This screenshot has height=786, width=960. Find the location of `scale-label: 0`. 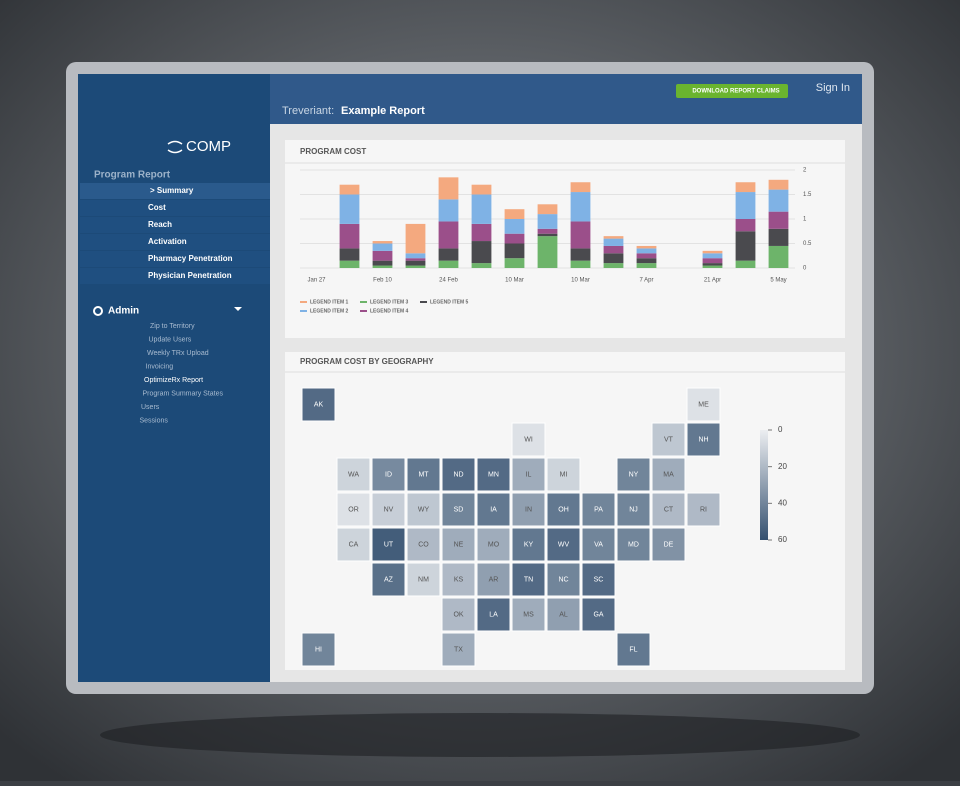

scale-label: 0 is located at coordinates (780, 429).